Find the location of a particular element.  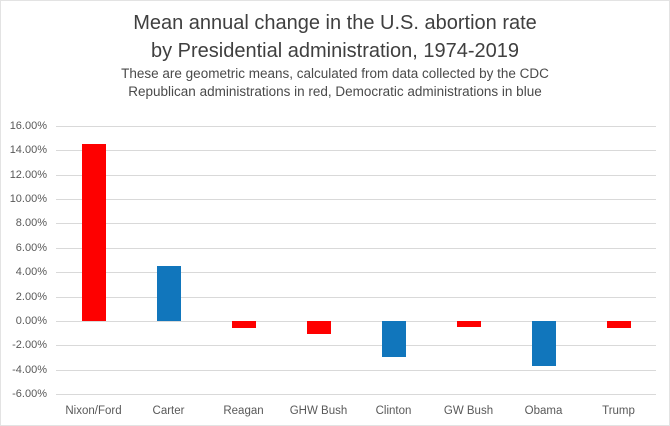

bar-carter is located at coordinates (168, 293).